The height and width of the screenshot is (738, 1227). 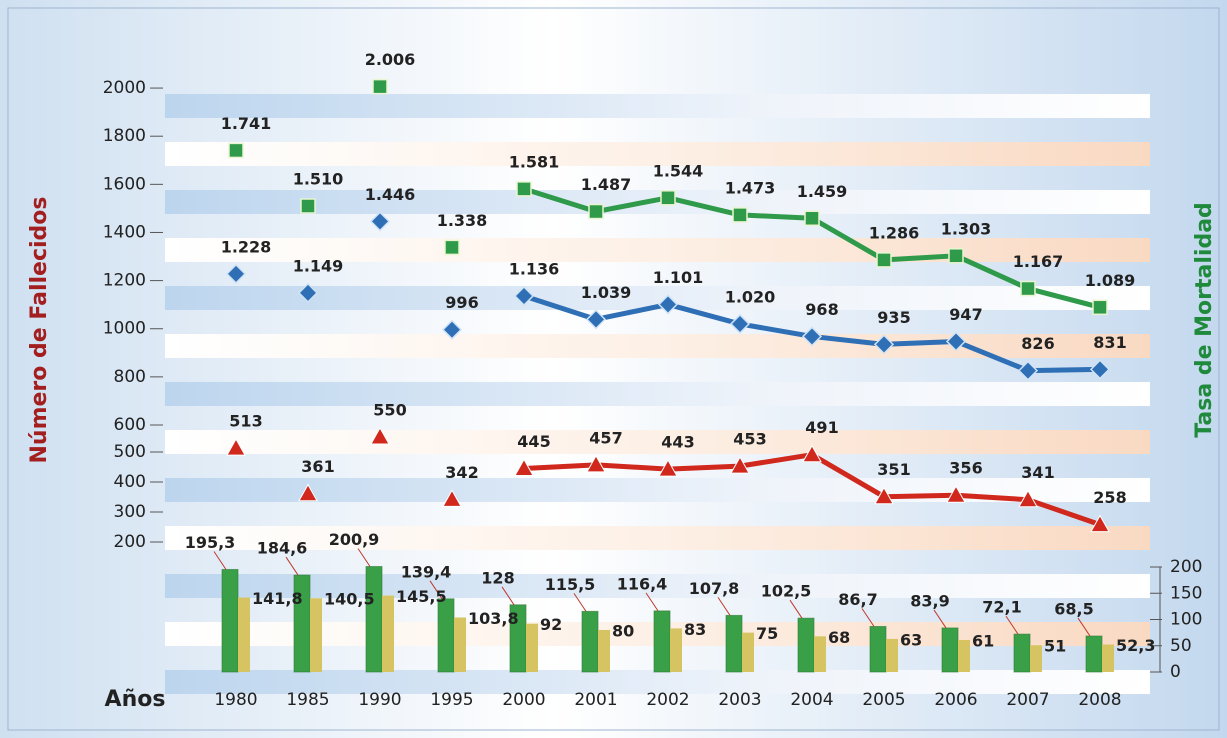 What do you see at coordinates (642, 583) in the screenshot?
I see `value-label: 116,4` at bounding box center [642, 583].